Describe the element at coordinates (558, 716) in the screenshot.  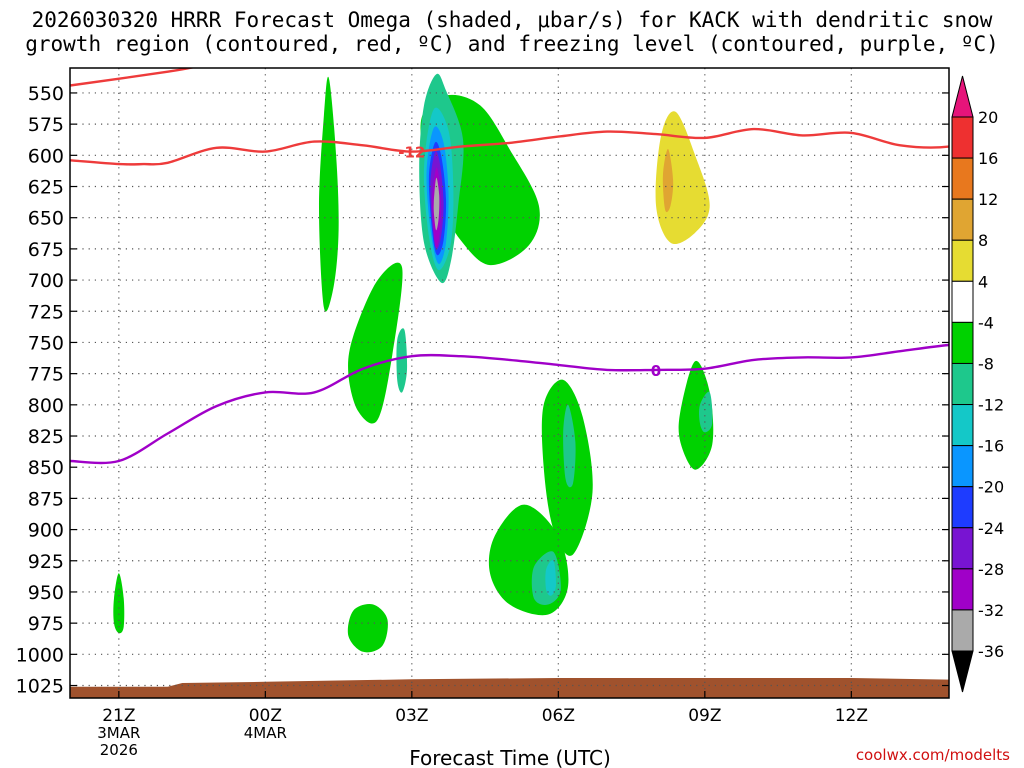
I see `x-tick-label: 06Z` at that location.